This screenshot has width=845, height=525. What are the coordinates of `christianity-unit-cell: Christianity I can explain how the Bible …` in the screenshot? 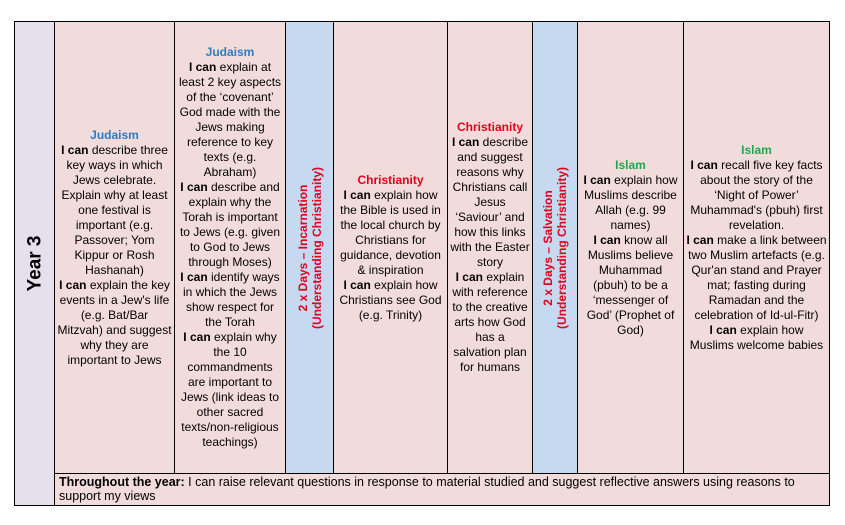 It's located at (390, 247).